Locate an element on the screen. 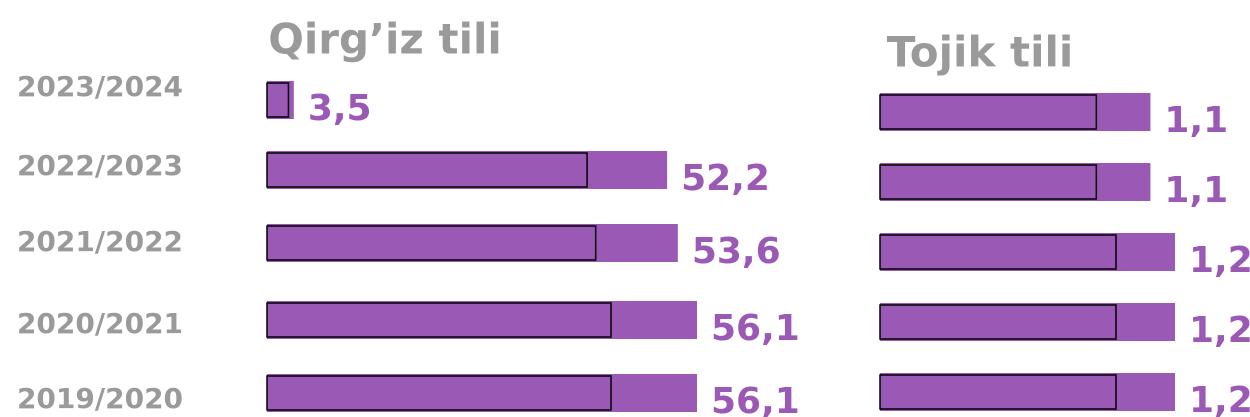 This screenshot has width=1250, height=417. value-label: 53,6 is located at coordinates (736, 251).